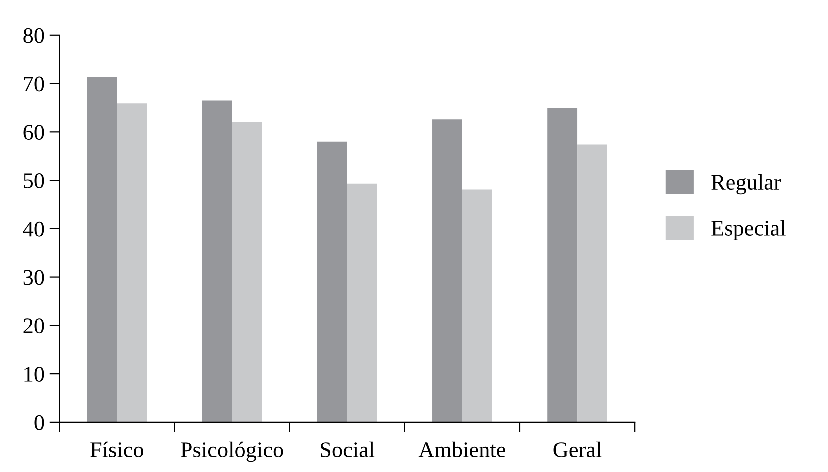  What do you see at coordinates (33, 229) in the screenshot?
I see `y-tick-label: 40` at bounding box center [33, 229].